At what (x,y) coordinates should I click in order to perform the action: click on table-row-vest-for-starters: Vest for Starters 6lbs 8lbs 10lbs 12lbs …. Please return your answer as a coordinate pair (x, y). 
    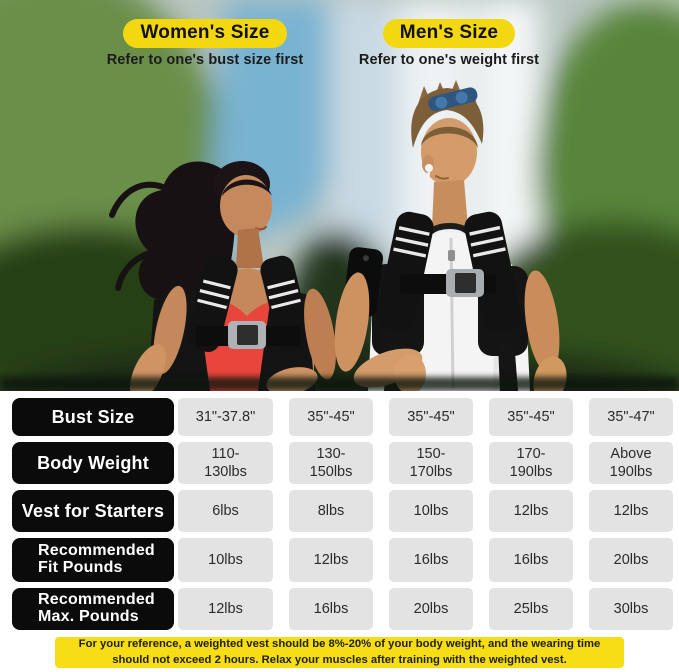
    Looking at the image, I should click on (342, 511).